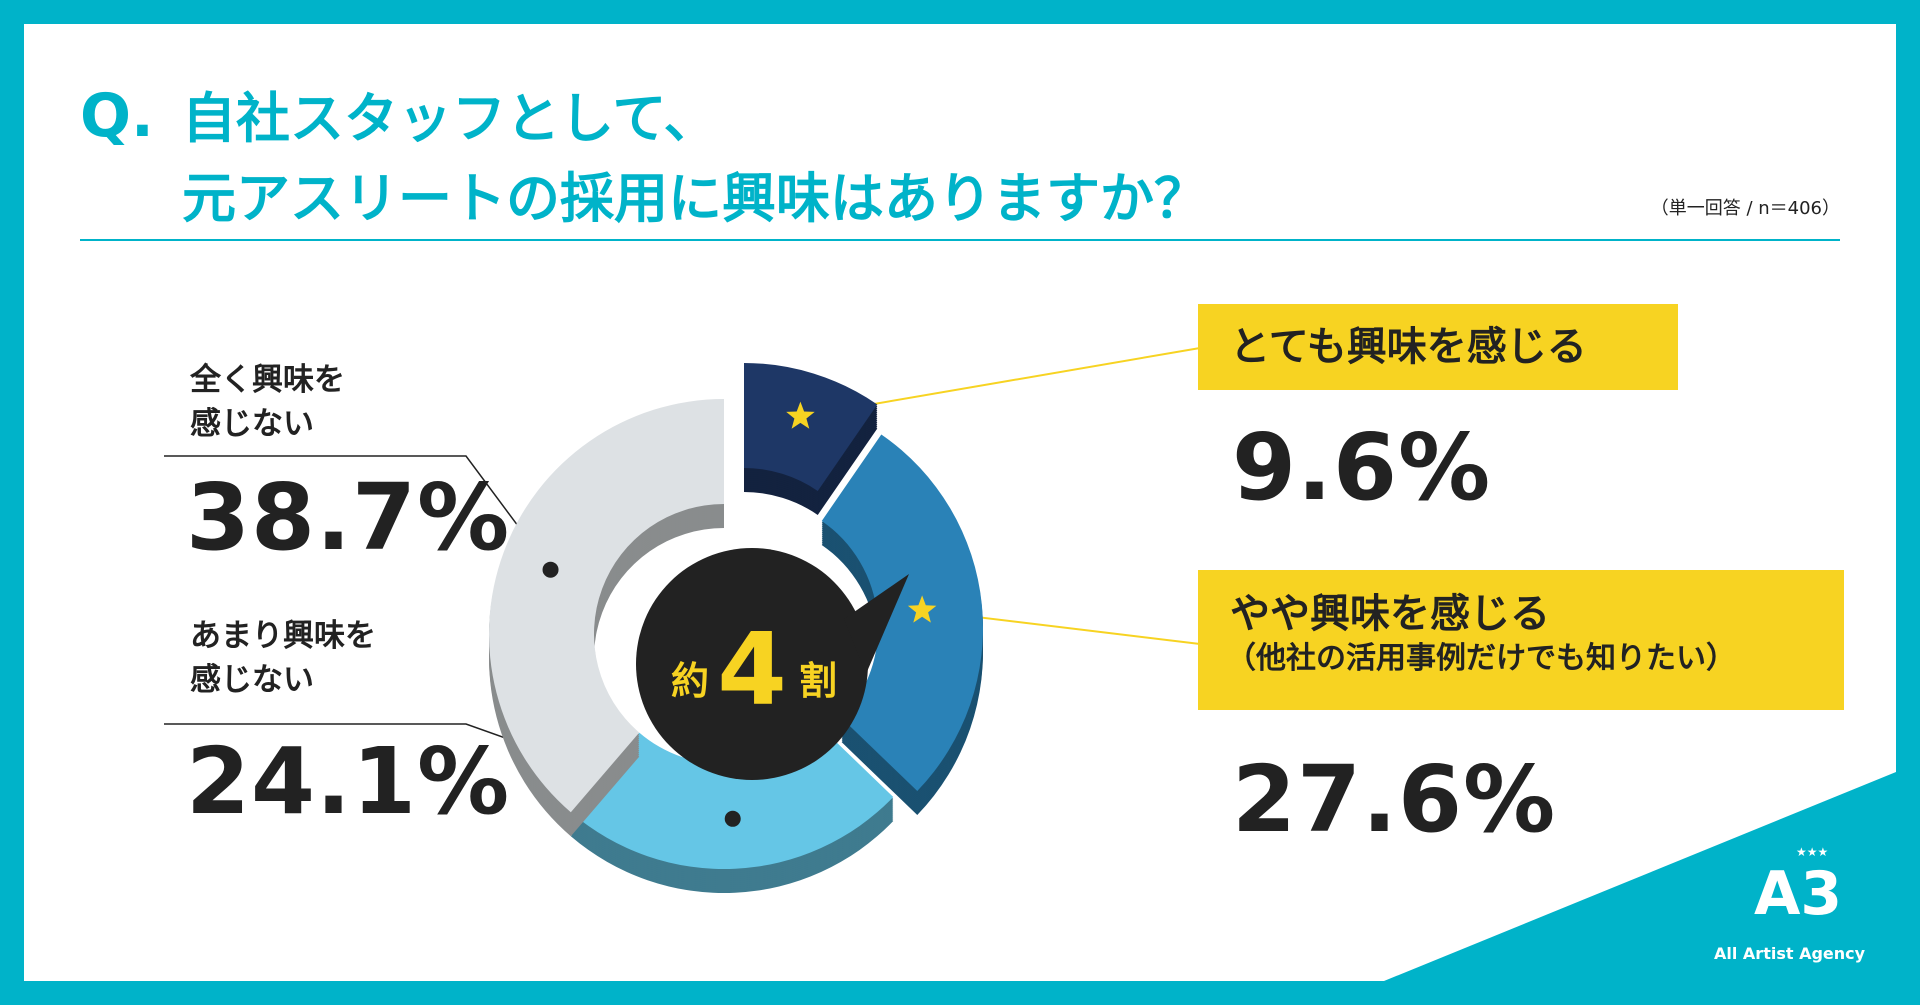  What do you see at coordinates (1362, 467) in the screenshot?
I see `value-very: 9.6%` at bounding box center [1362, 467].